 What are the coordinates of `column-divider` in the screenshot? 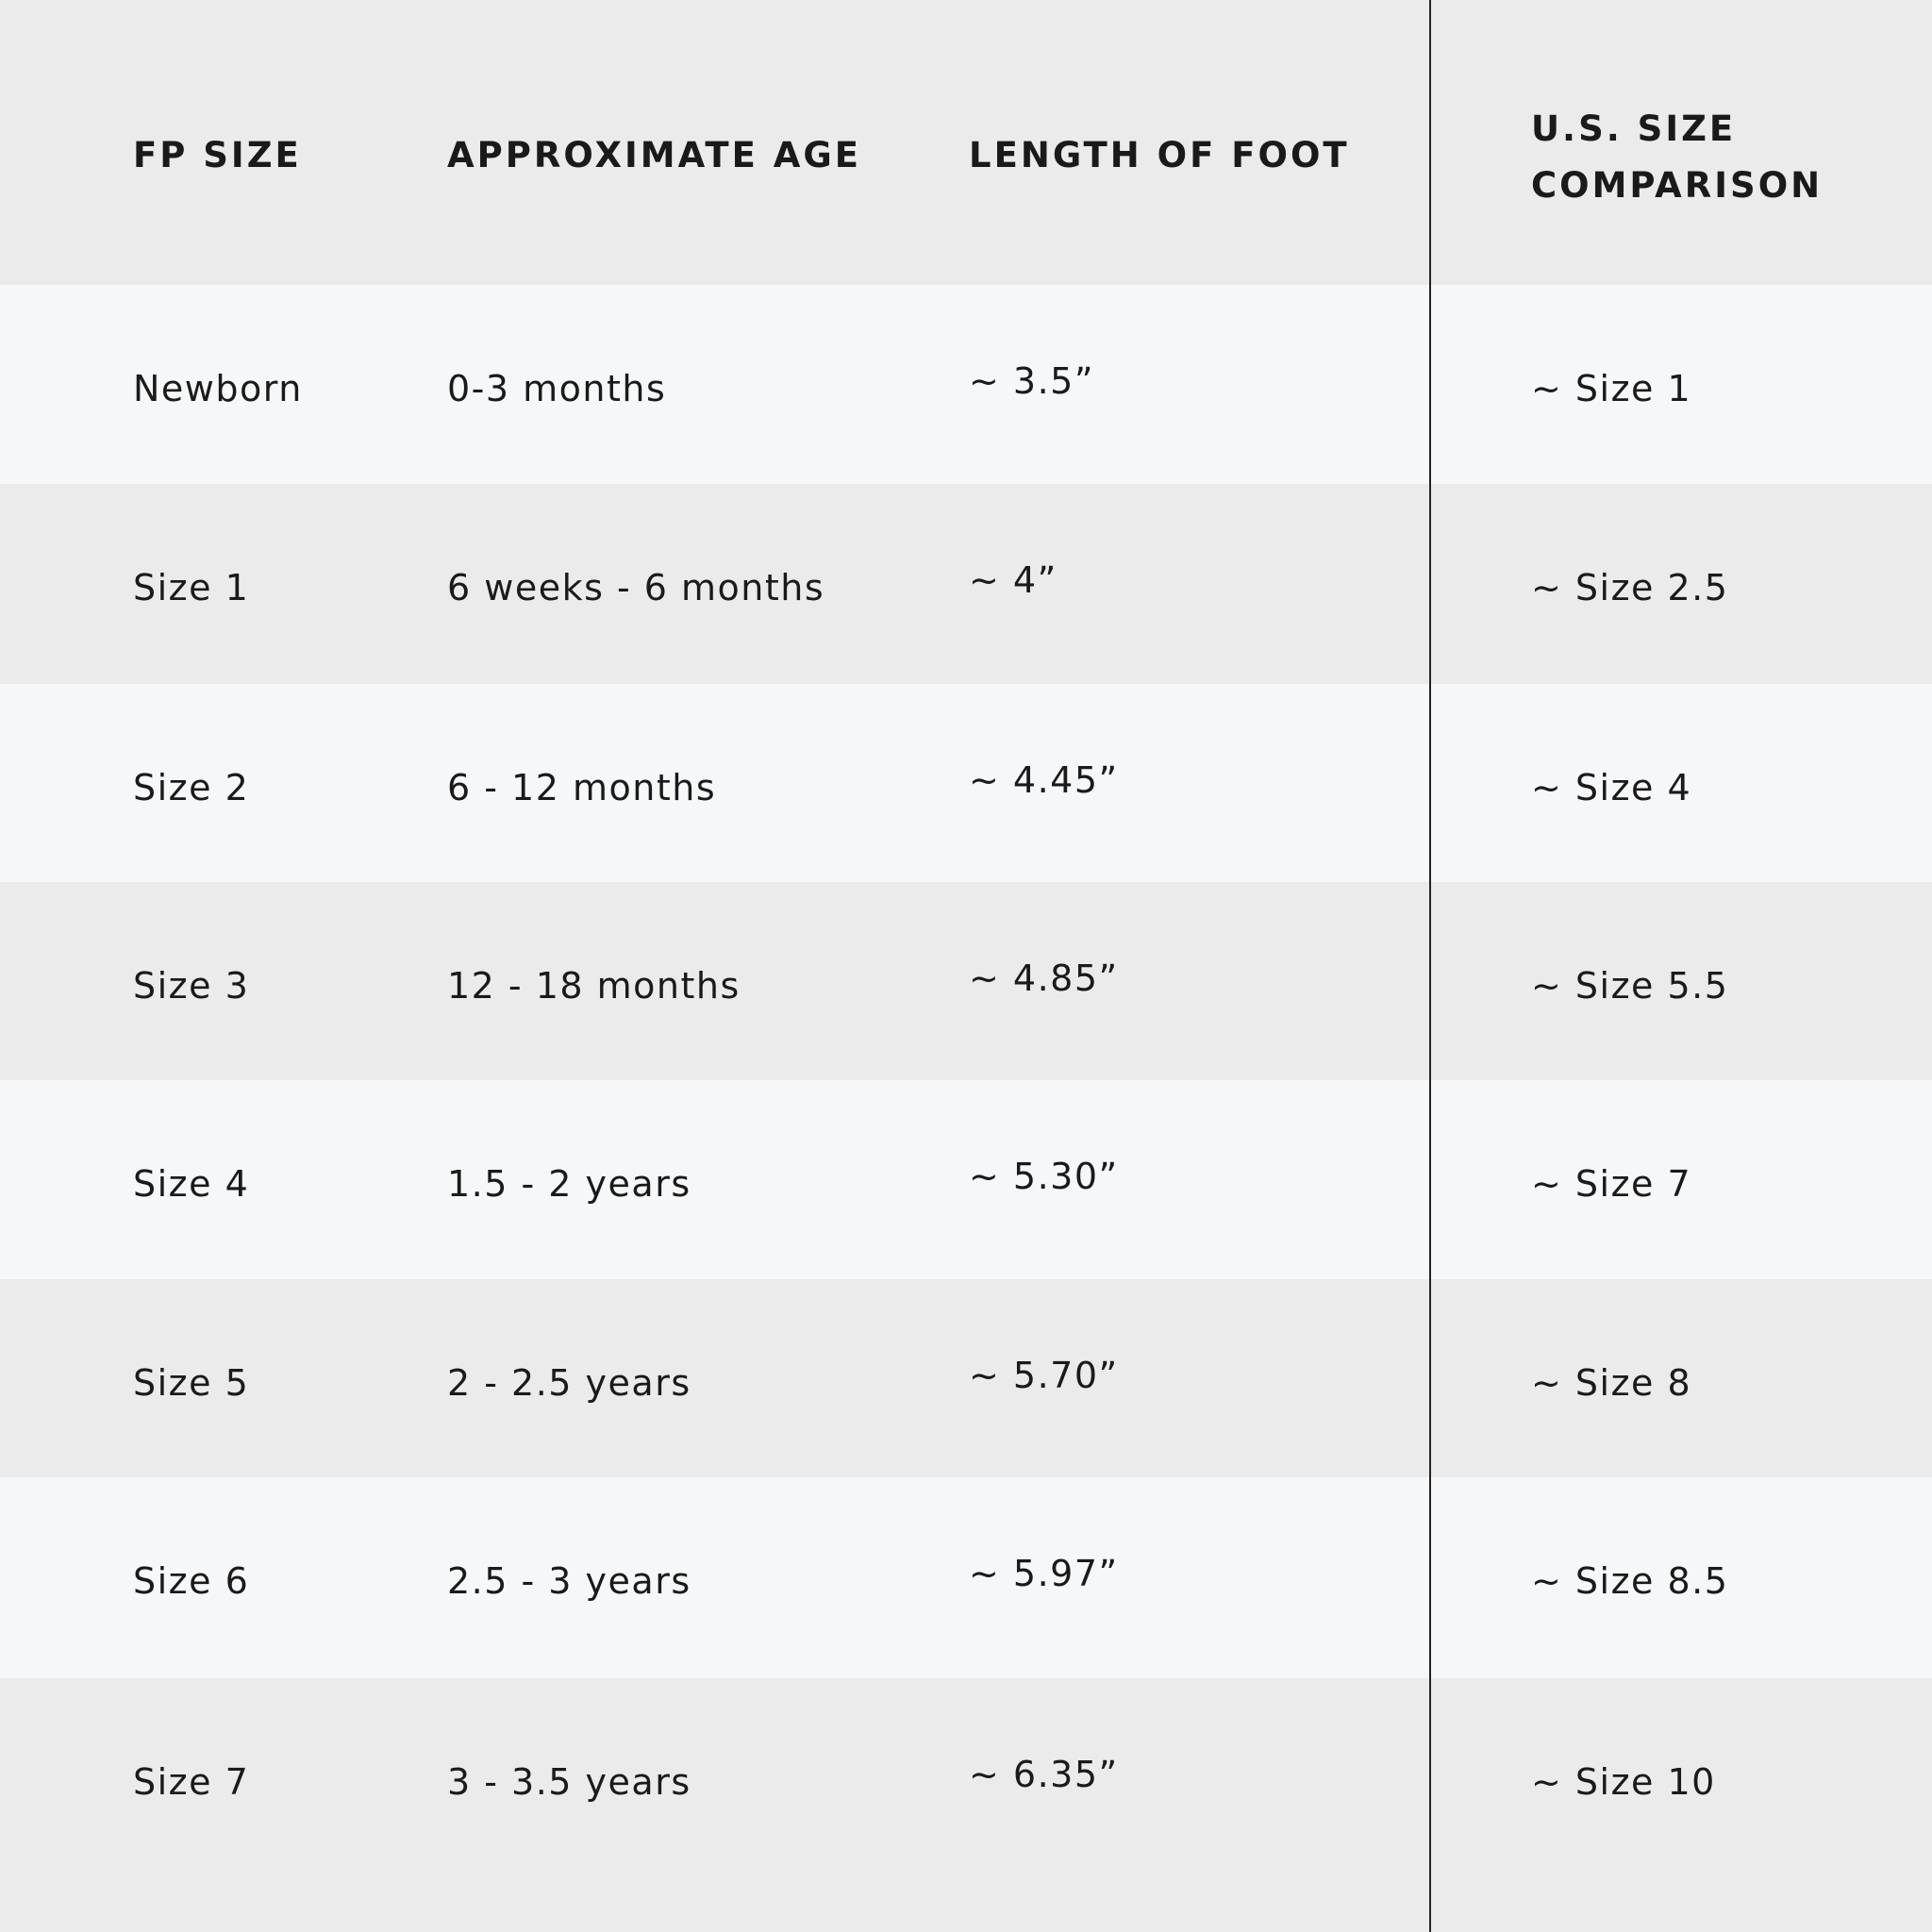 It's located at (1430, 966).